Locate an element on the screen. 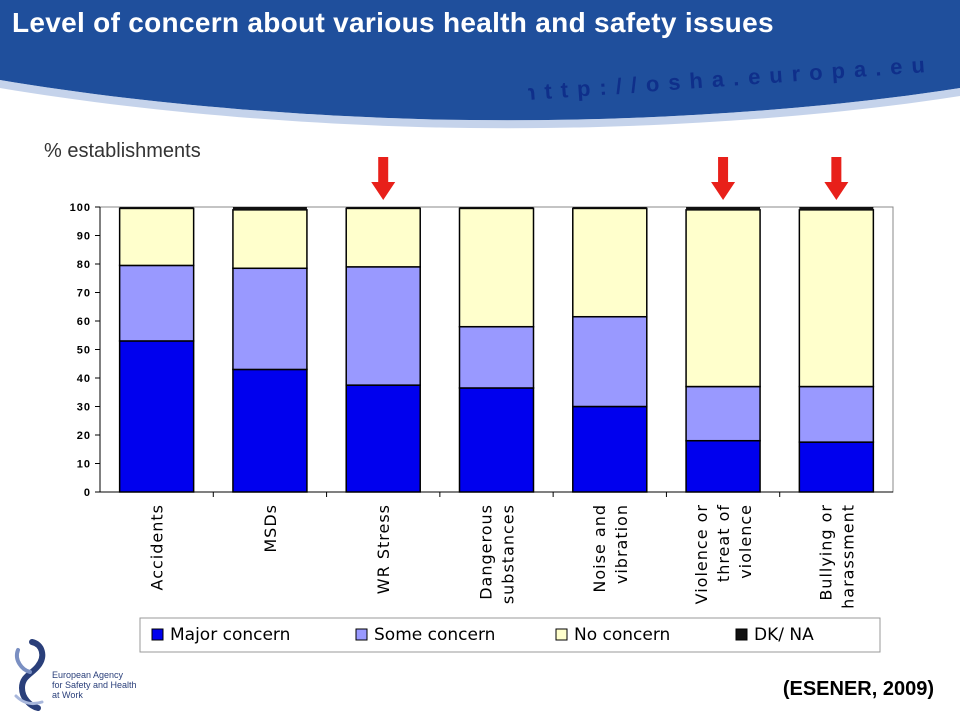 This screenshot has width=960, height=720. x-tick-label: WR Stress is located at coordinates (383, 549).